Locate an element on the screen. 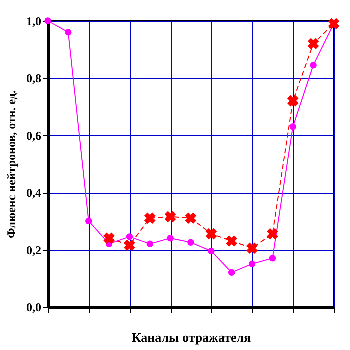 Image resolution: width=350 pixels, height=350 pixels. y-tick-label: 0,0 is located at coordinates (34, 307).